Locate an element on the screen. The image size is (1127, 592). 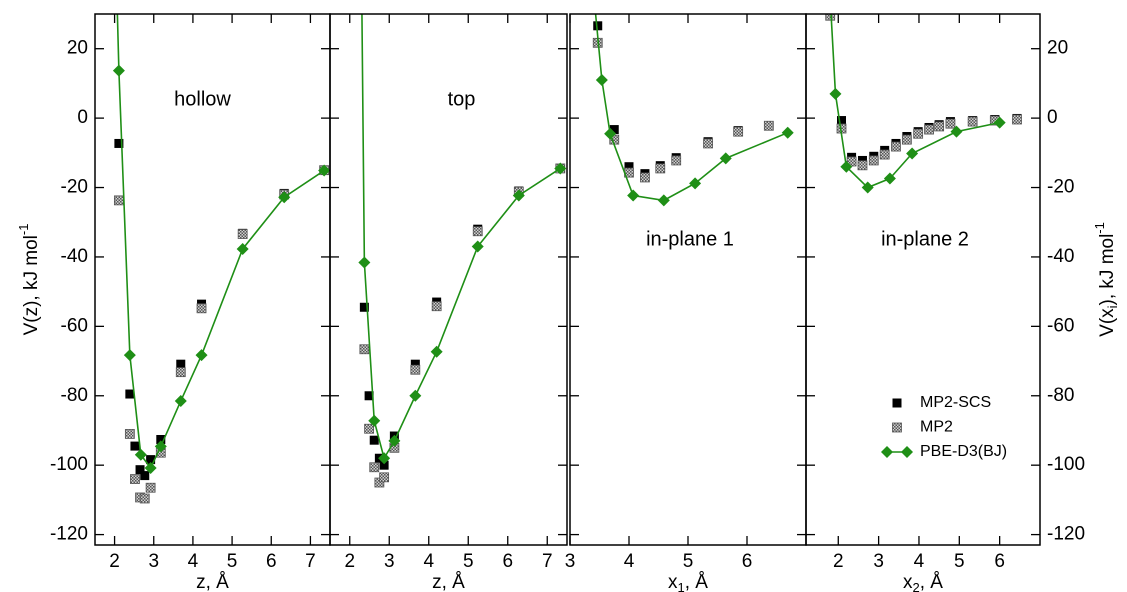
axis-label: V(z), kJ mol-1 is located at coordinates (29, 280).